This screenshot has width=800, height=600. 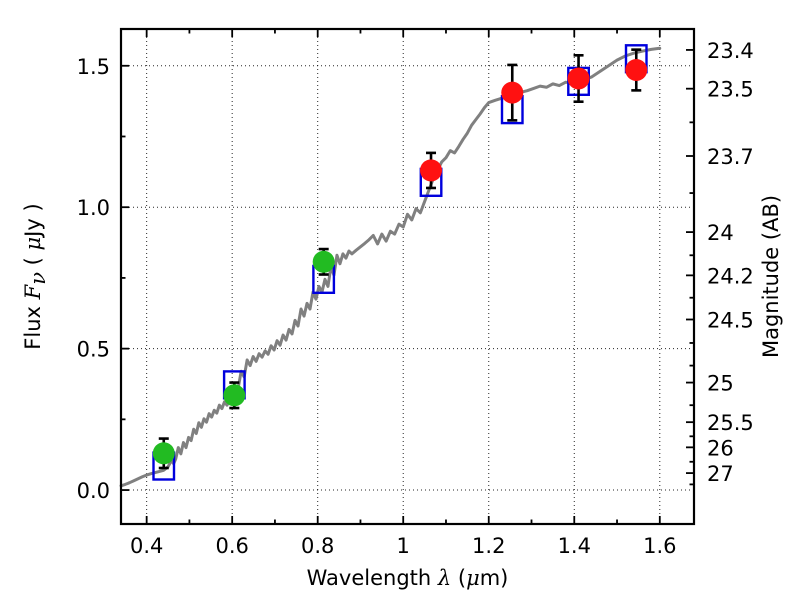 What do you see at coordinates (35, 276) in the screenshot?
I see `yaxis-title: Flux Fν ( μJy )` at bounding box center [35, 276].